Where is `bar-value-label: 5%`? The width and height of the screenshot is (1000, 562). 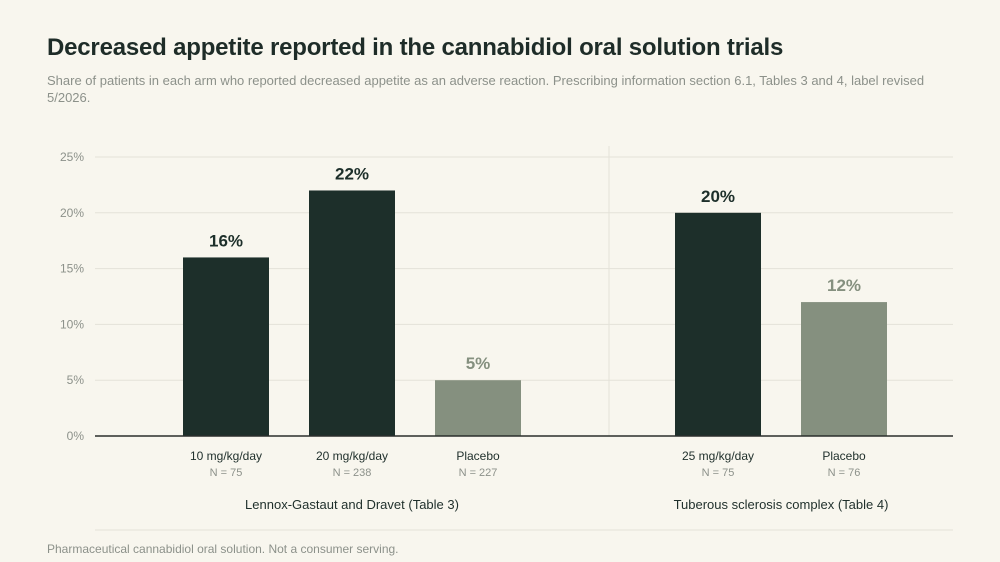 bar-value-label: 5% is located at coordinates (478, 363).